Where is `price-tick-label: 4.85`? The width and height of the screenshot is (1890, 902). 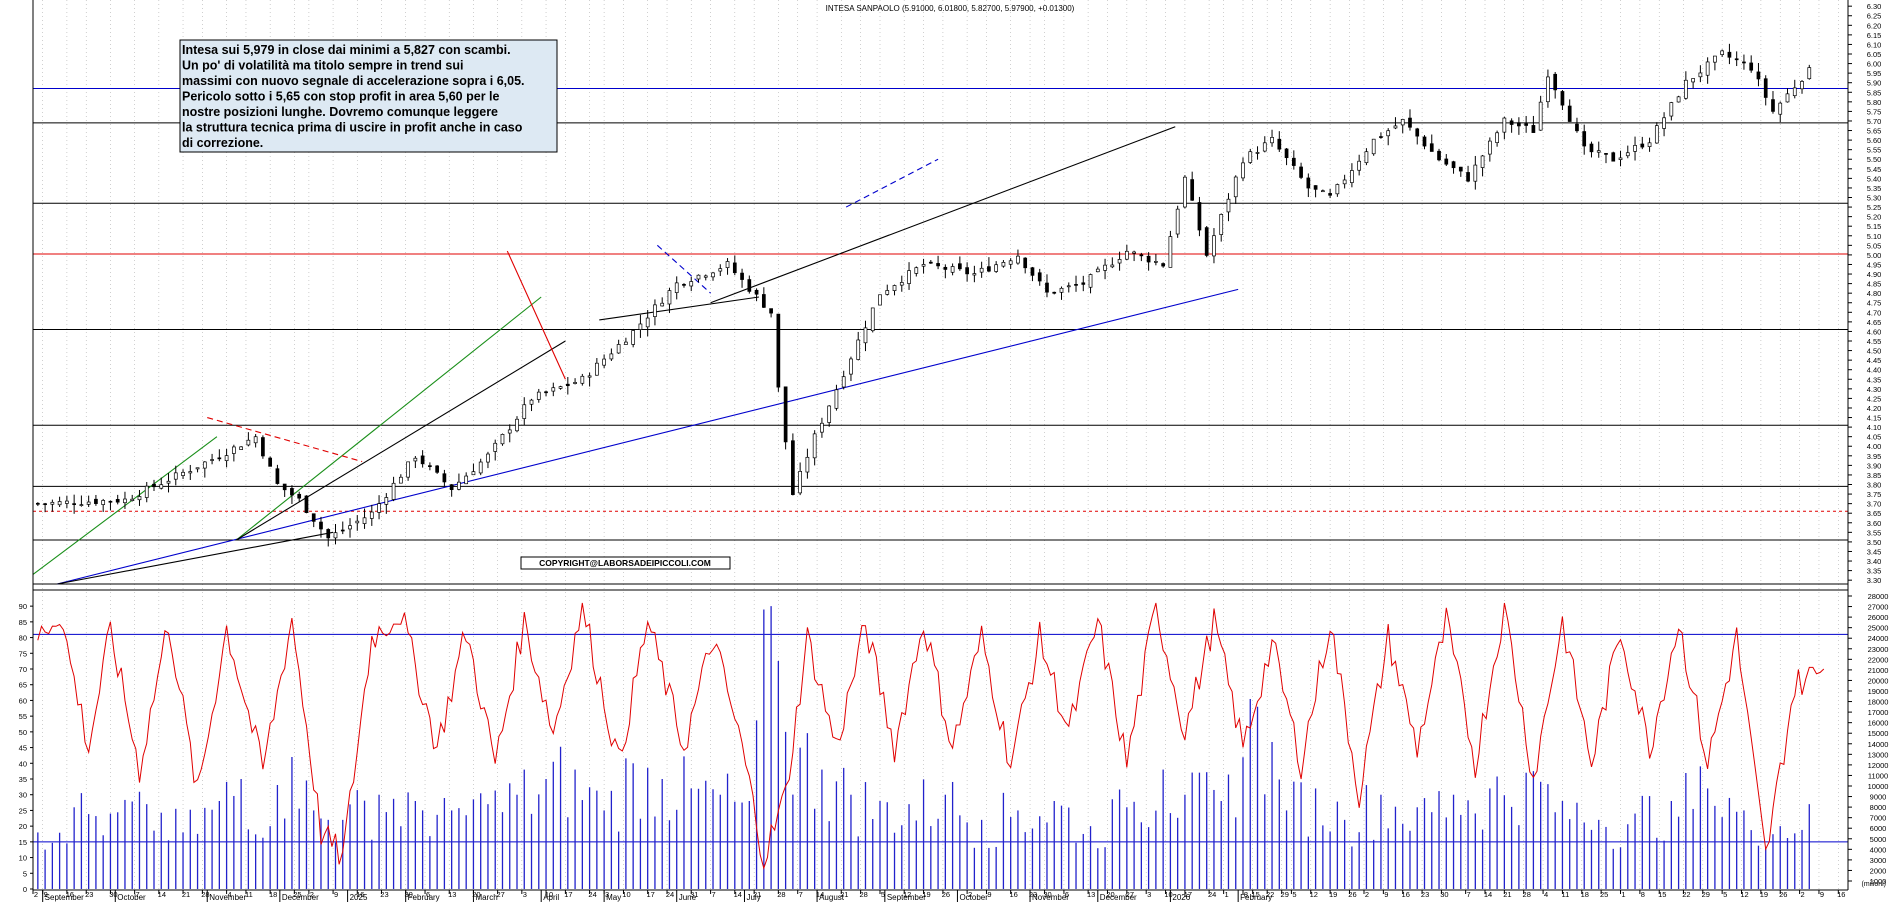 price-tick-label: 4.85 is located at coordinates (1874, 284).